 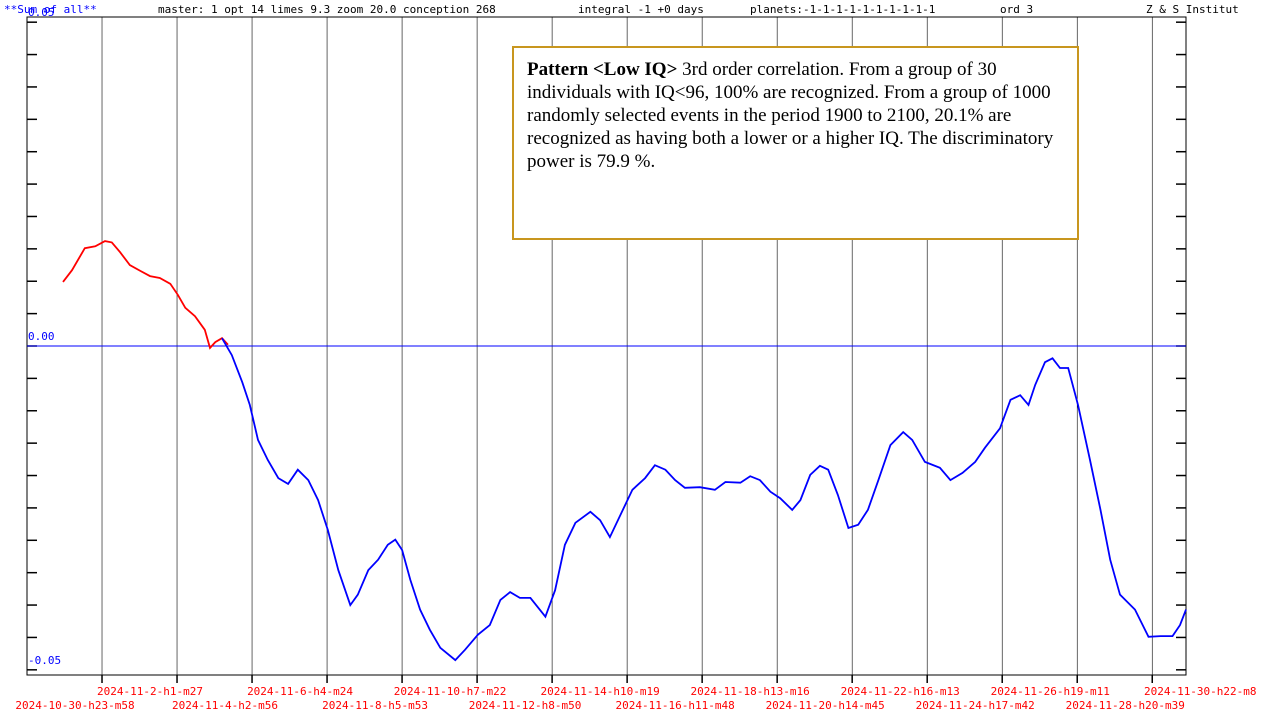 What do you see at coordinates (1050, 691) in the screenshot?
I see `x-tick-label: 2024-11-26-h19-m11` at bounding box center [1050, 691].